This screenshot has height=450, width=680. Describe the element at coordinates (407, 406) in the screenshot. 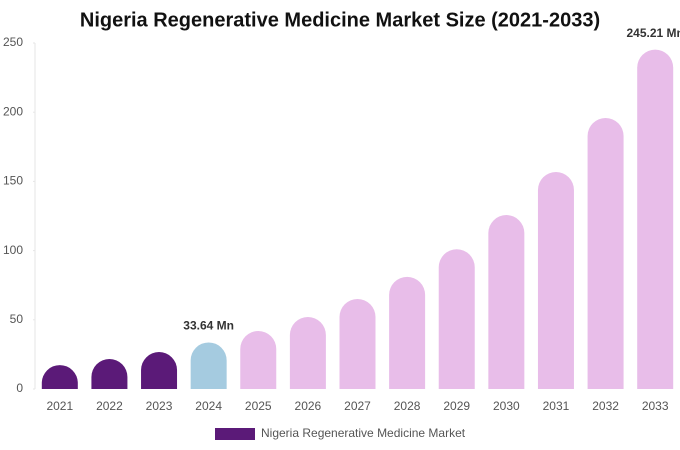

I see `x-tick-label: 2028` at that location.